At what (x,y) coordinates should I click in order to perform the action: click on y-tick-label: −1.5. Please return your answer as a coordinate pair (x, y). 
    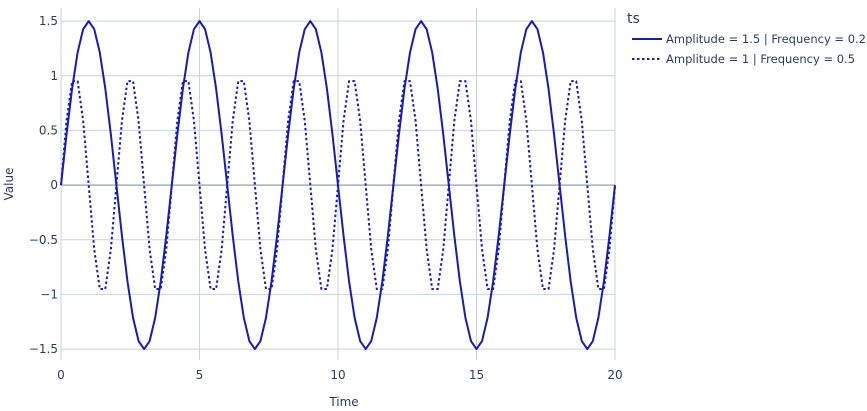
    Looking at the image, I should click on (43, 349).